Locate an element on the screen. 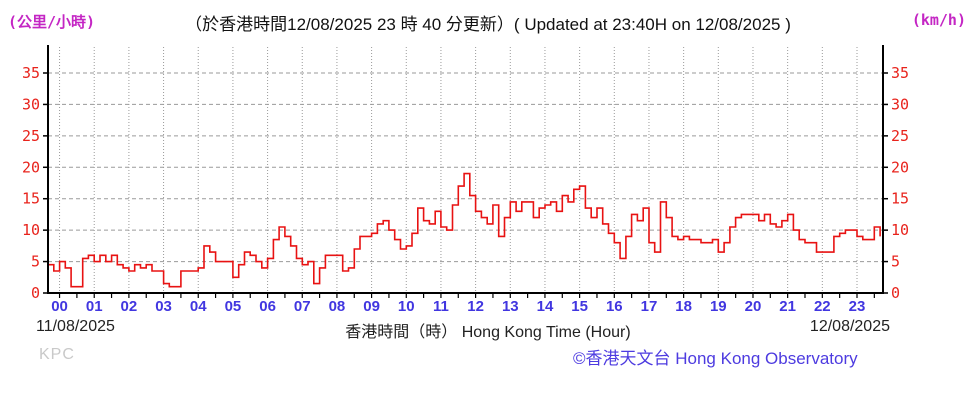 Image resolution: width=976 pixels, height=416 pixels. svg-text: 22 is located at coordinates (822, 306).